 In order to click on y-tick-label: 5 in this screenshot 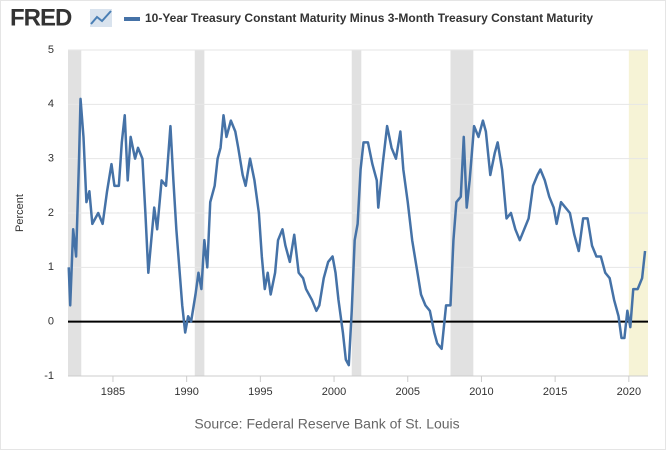, I will do `click(51, 50)`.